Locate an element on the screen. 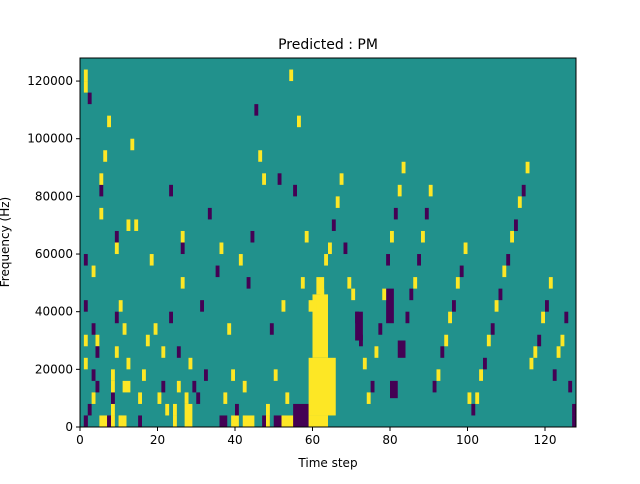 Image resolution: width=640 pixels, height=484 pixels. y-tick-label: 120000 is located at coordinates (50, 81).